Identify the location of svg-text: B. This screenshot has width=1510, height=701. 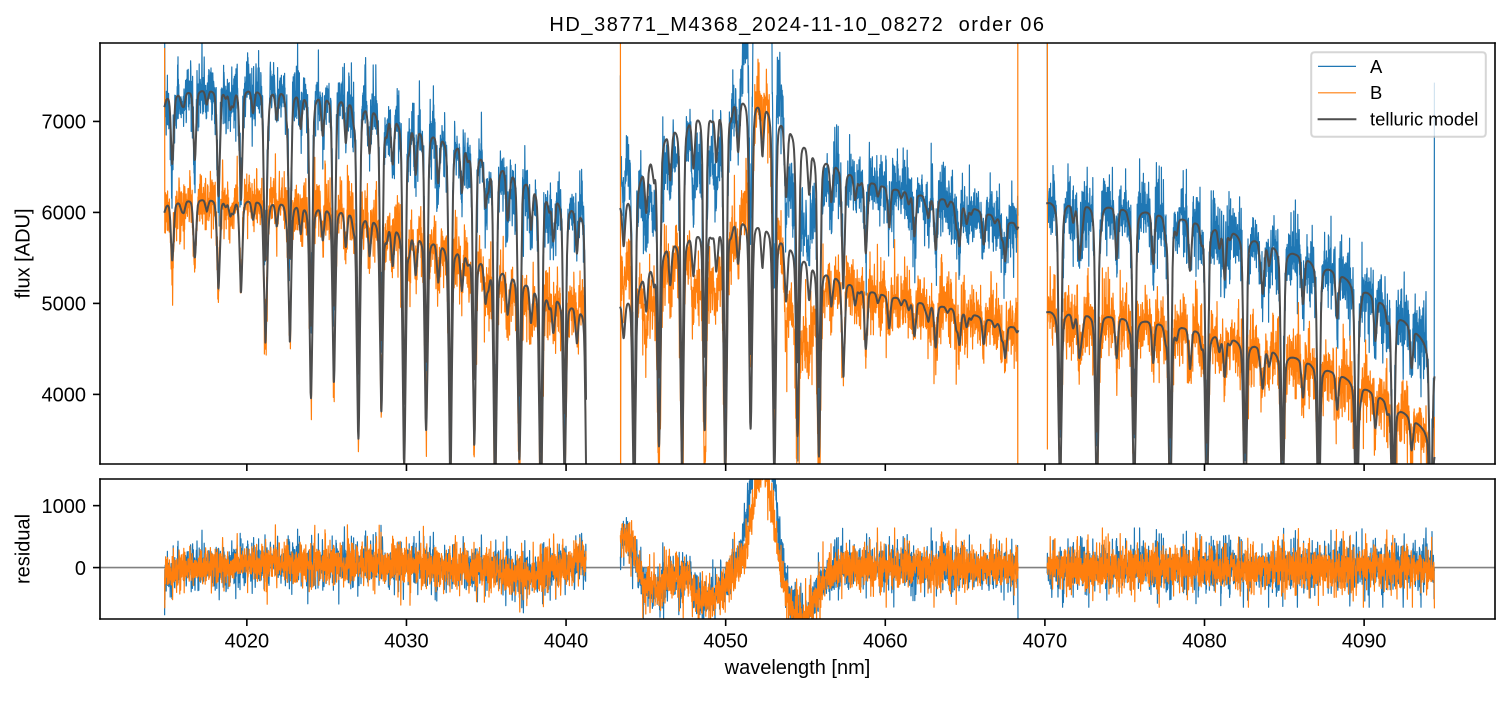
(1376, 92).